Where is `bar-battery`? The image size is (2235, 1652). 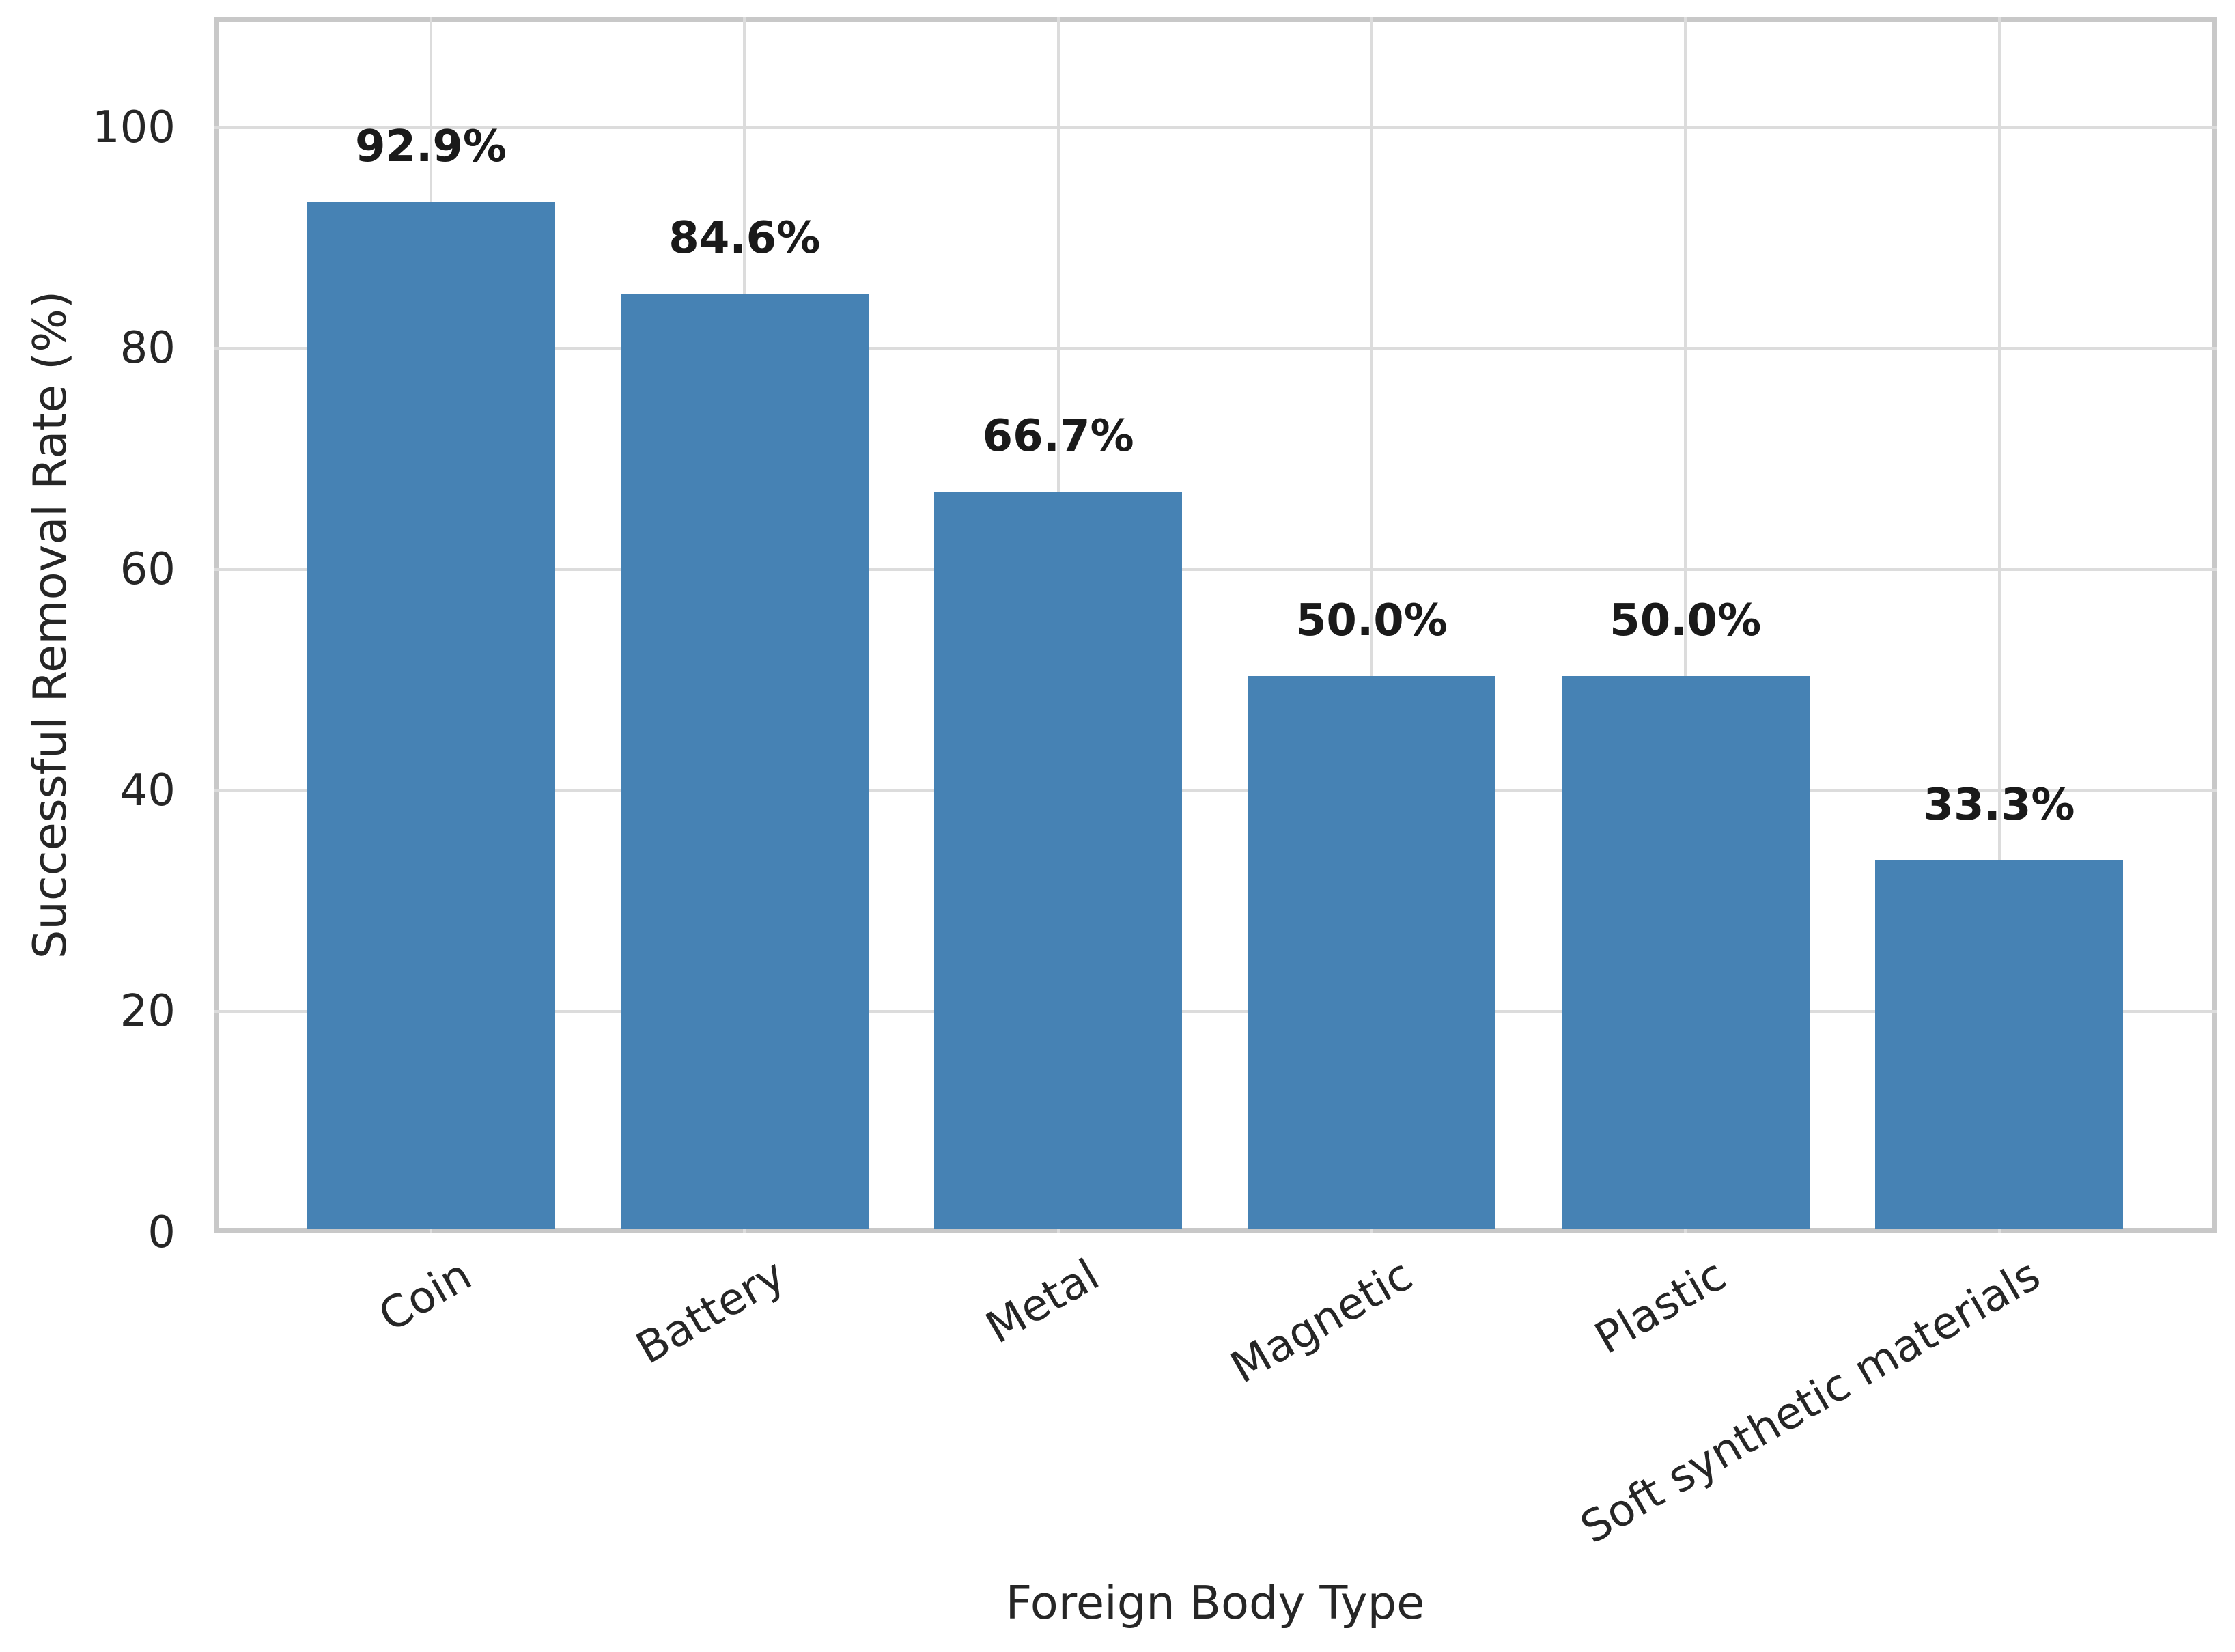
bar-battery is located at coordinates (744, 761).